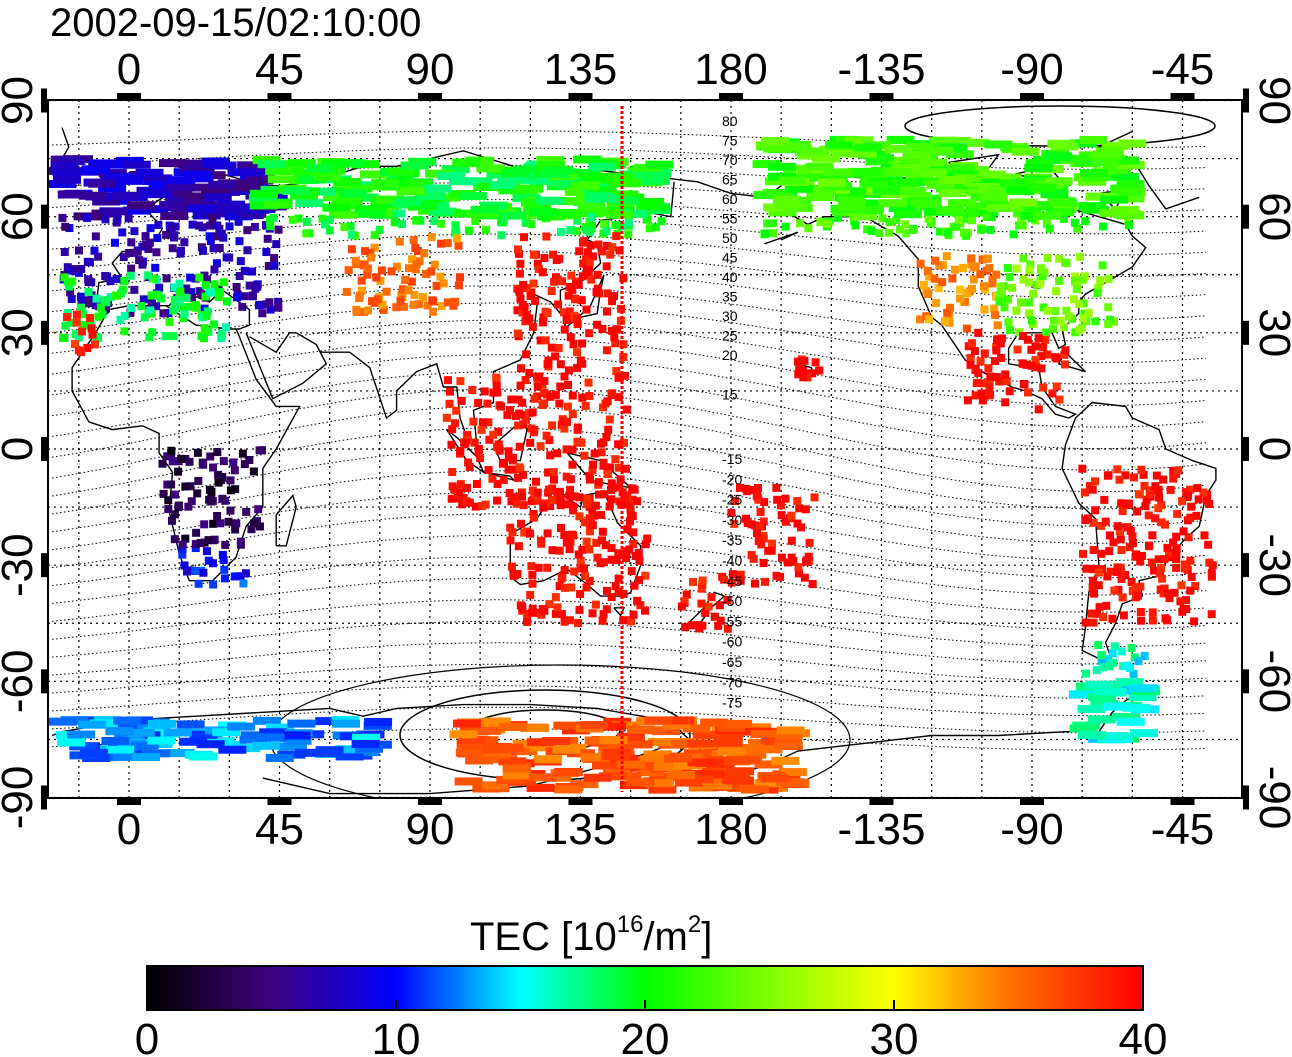 This screenshot has height=1057, width=1292. I want to click on lon-tick-label: -135, so click(881, 69).